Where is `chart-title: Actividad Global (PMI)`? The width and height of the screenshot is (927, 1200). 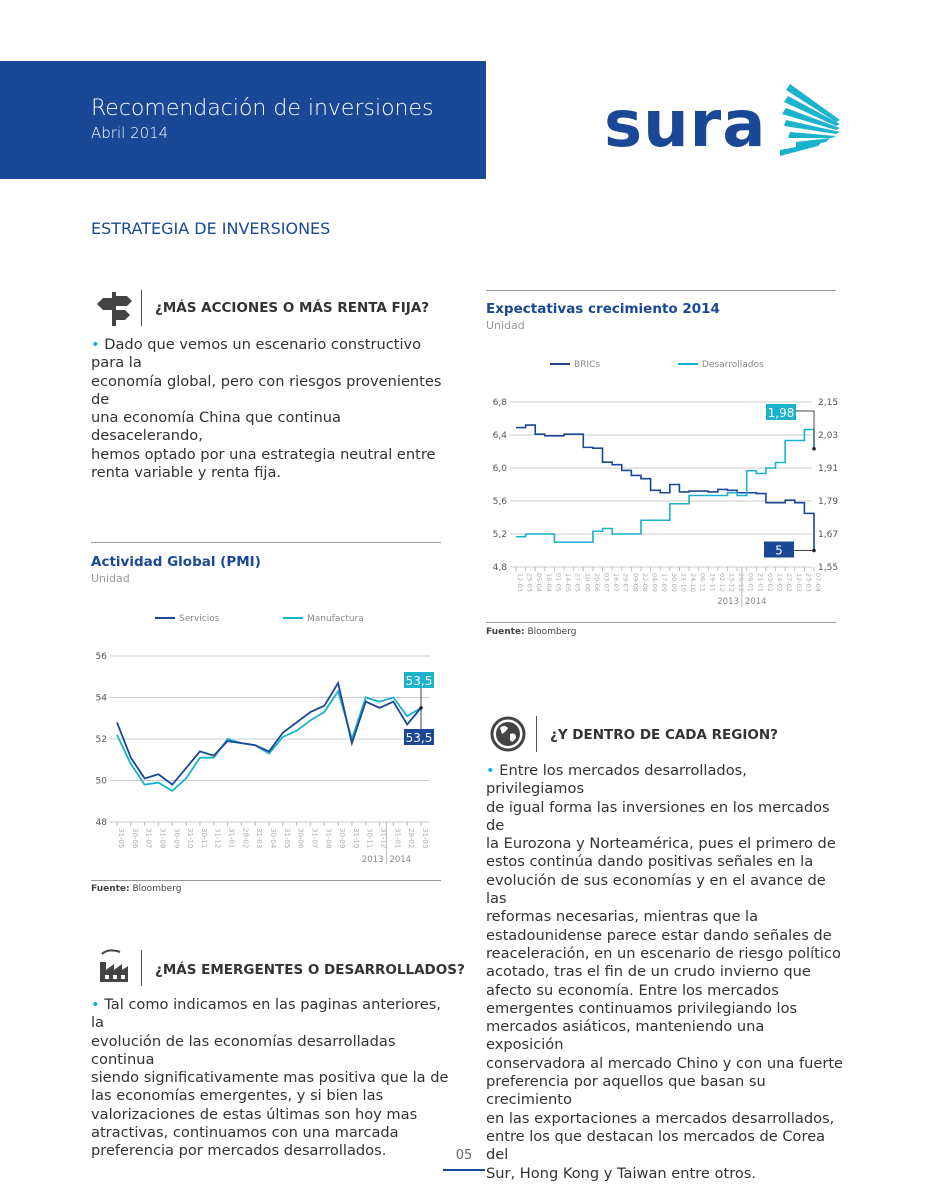
chart-title: Actividad Global (PMI) is located at coordinates (176, 562).